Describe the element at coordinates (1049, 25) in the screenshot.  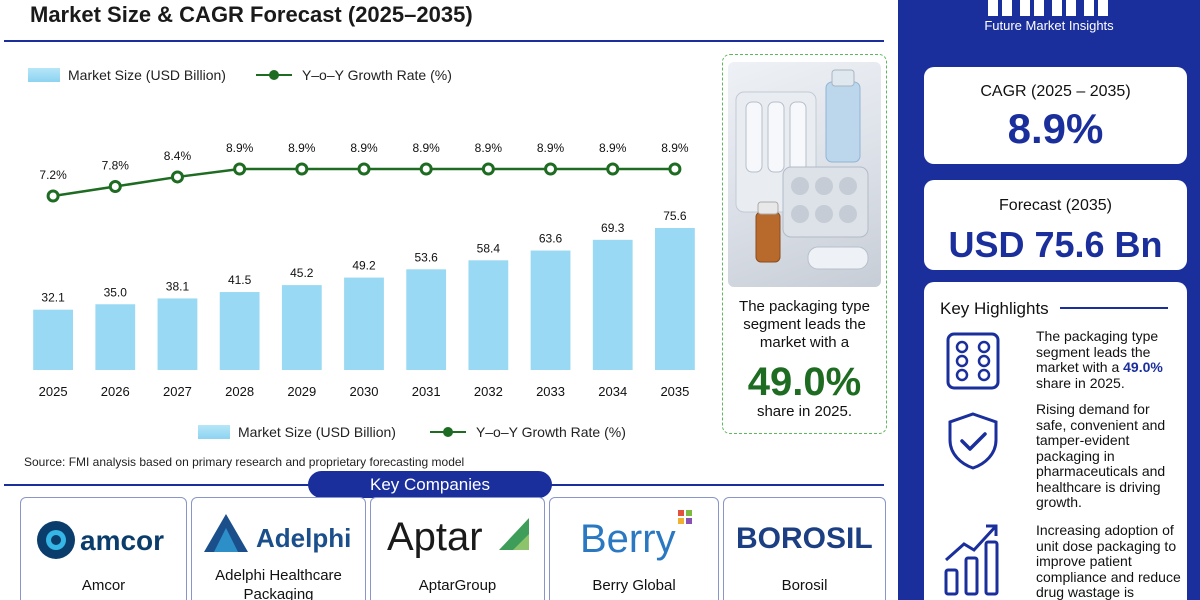
I see `brand-name: Future Market Insights` at that location.